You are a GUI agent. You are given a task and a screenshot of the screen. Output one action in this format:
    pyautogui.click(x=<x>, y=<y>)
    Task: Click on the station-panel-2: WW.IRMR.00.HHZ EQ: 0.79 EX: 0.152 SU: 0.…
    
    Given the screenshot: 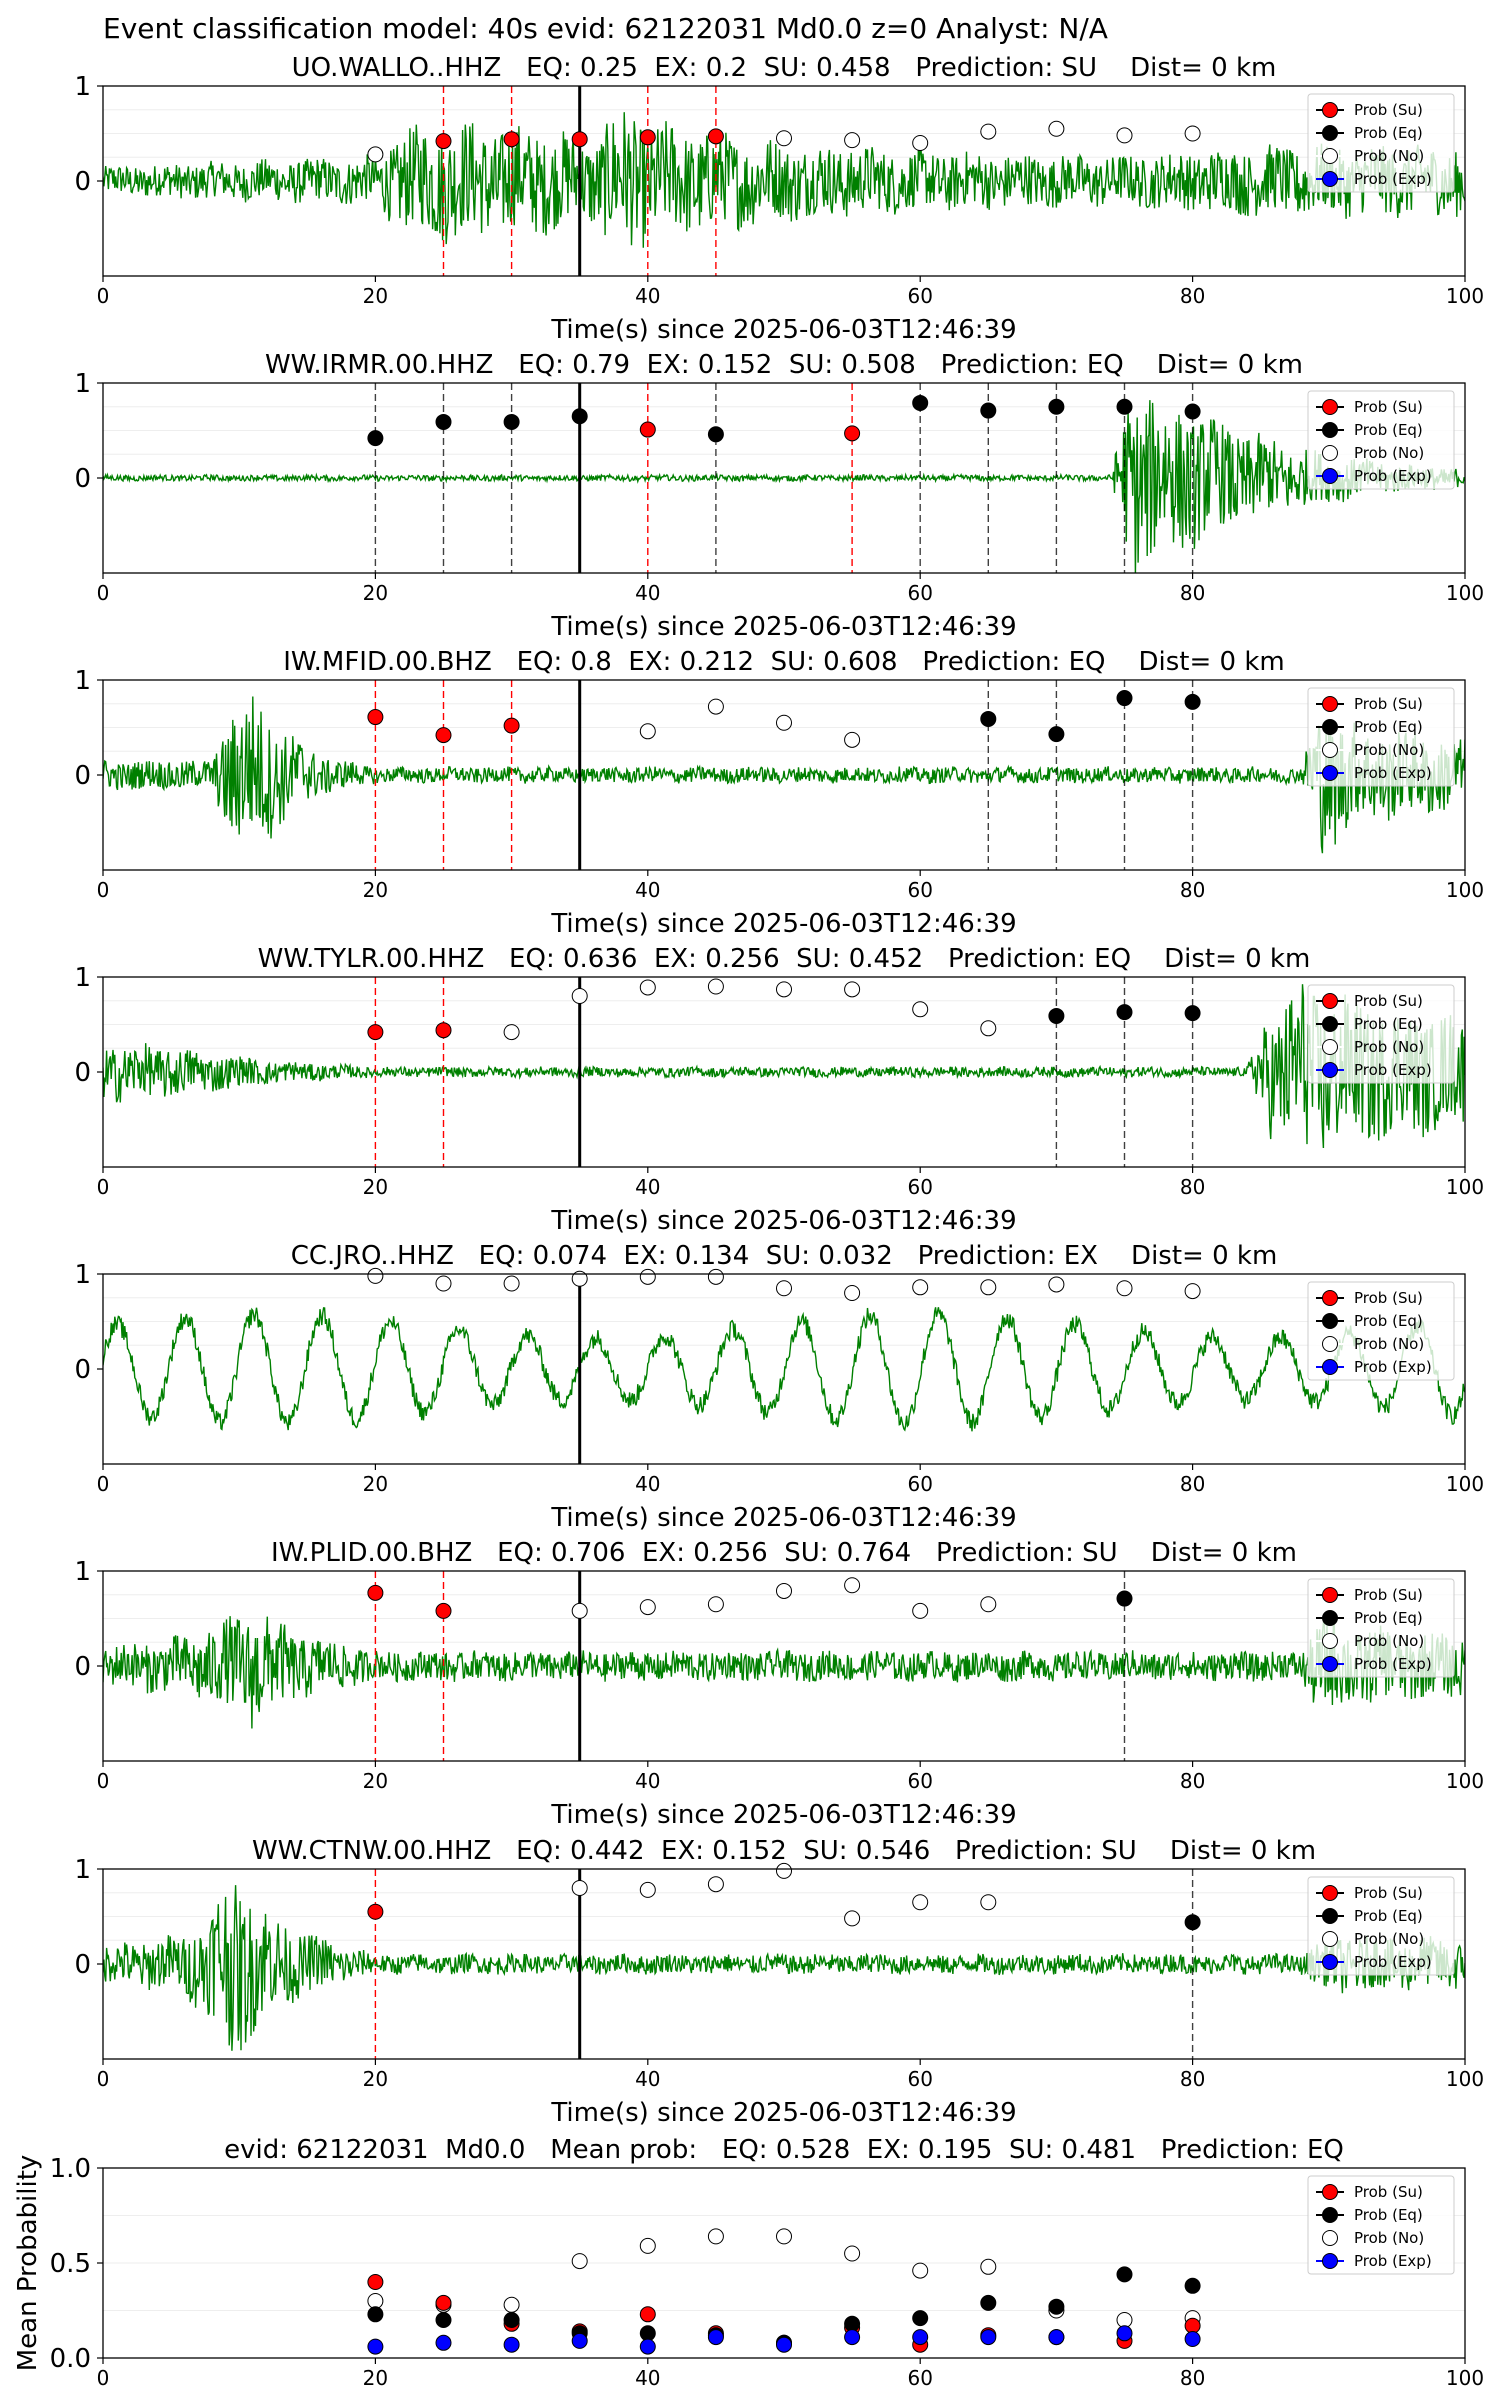 What is the action you would take?
    pyautogui.click(x=779, y=496)
    